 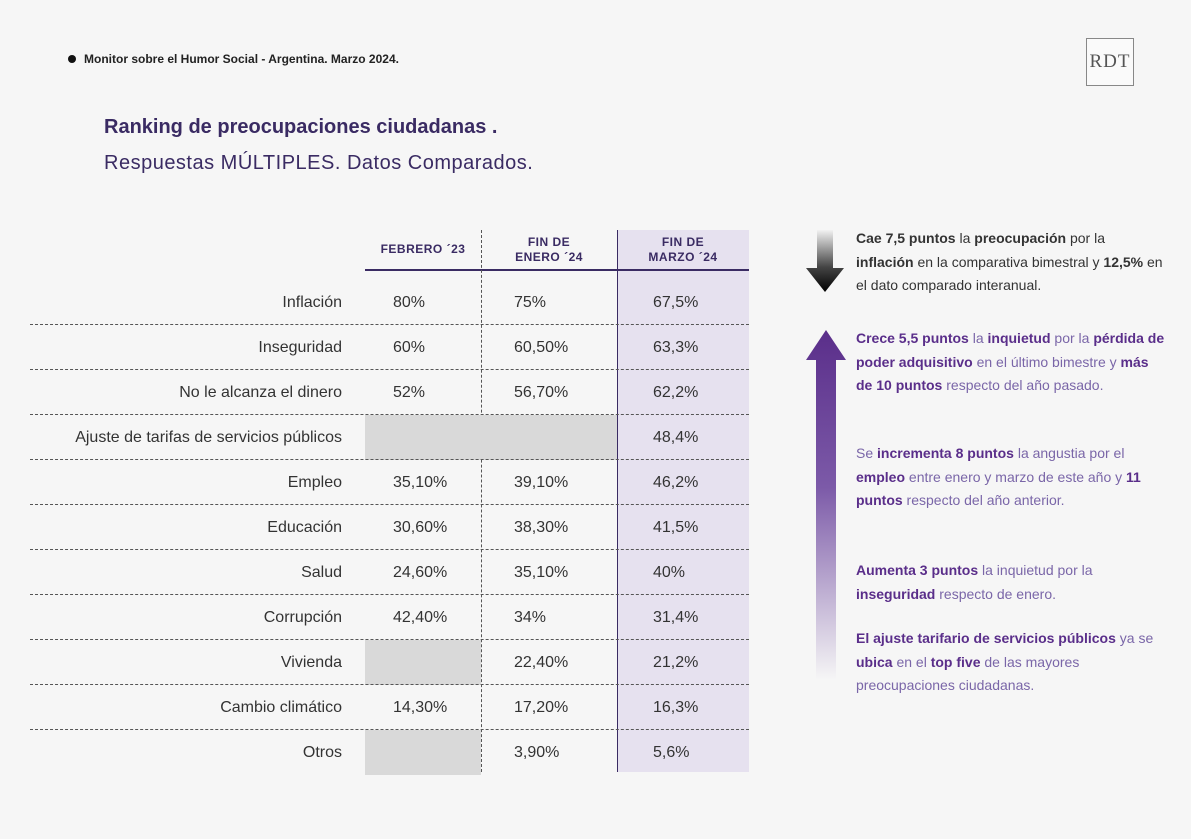 I want to click on note-segment: empleo, so click(x=881, y=476).